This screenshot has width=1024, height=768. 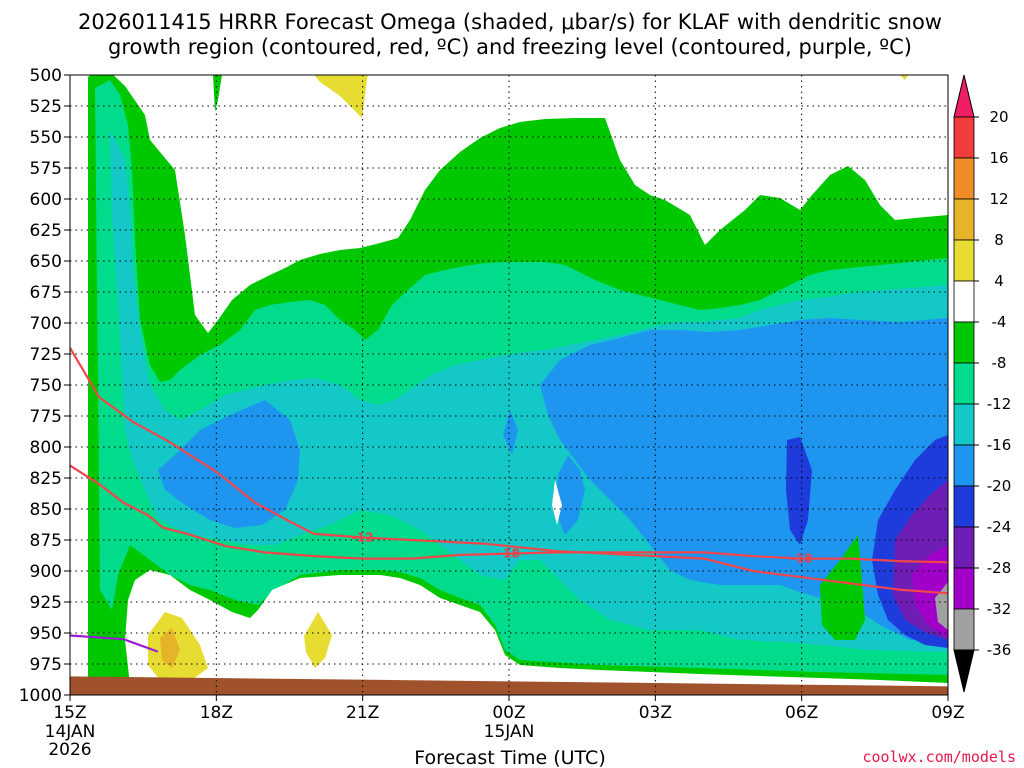 What do you see at coordinates (46, 76) in the screenshot?
I see `y-tick-label-500: 500` at bounding box center [46, 76].